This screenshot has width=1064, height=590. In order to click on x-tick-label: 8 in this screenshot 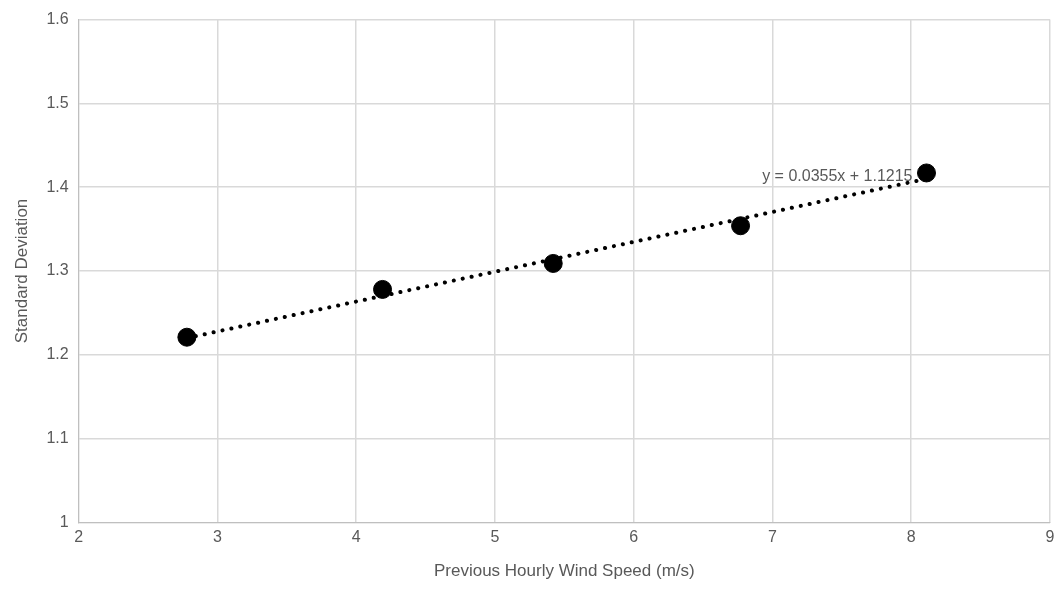, I will do `click(911, 537)`.